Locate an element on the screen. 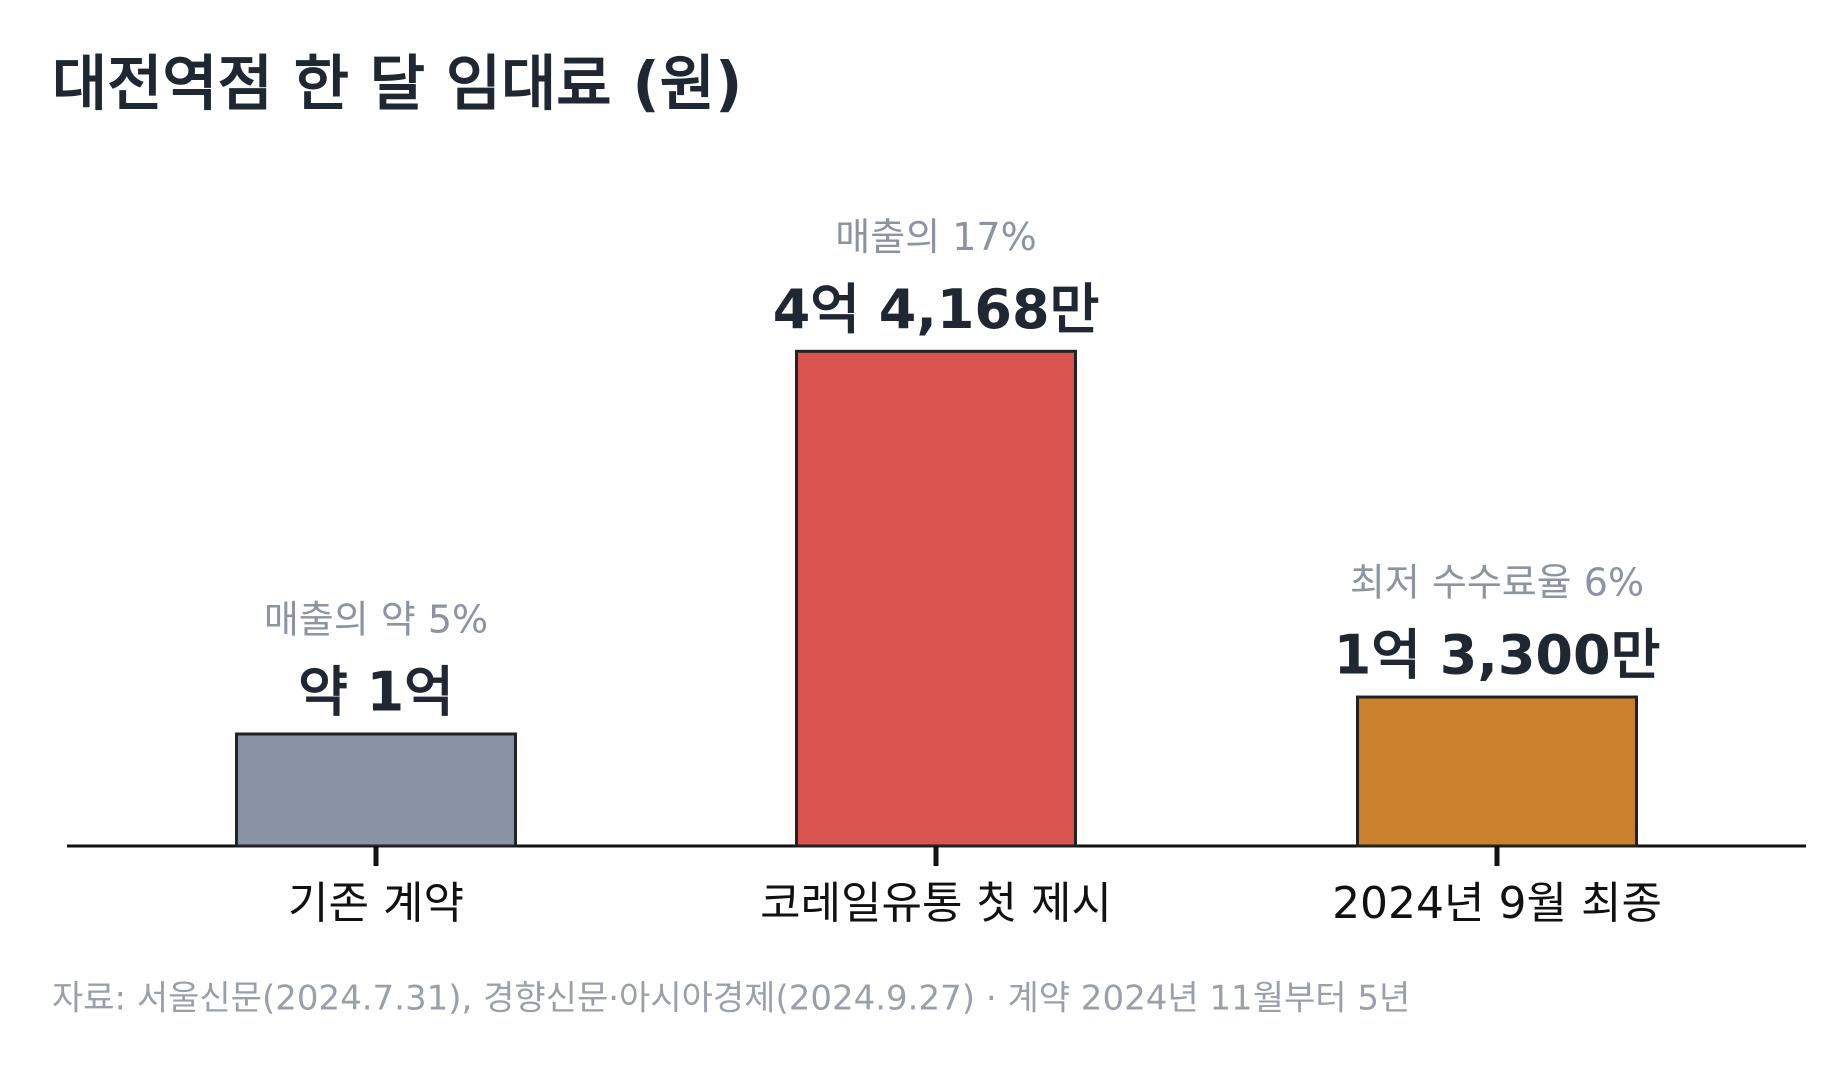  annotation: 매출의 약 5% is located at coordinates (376, 620).